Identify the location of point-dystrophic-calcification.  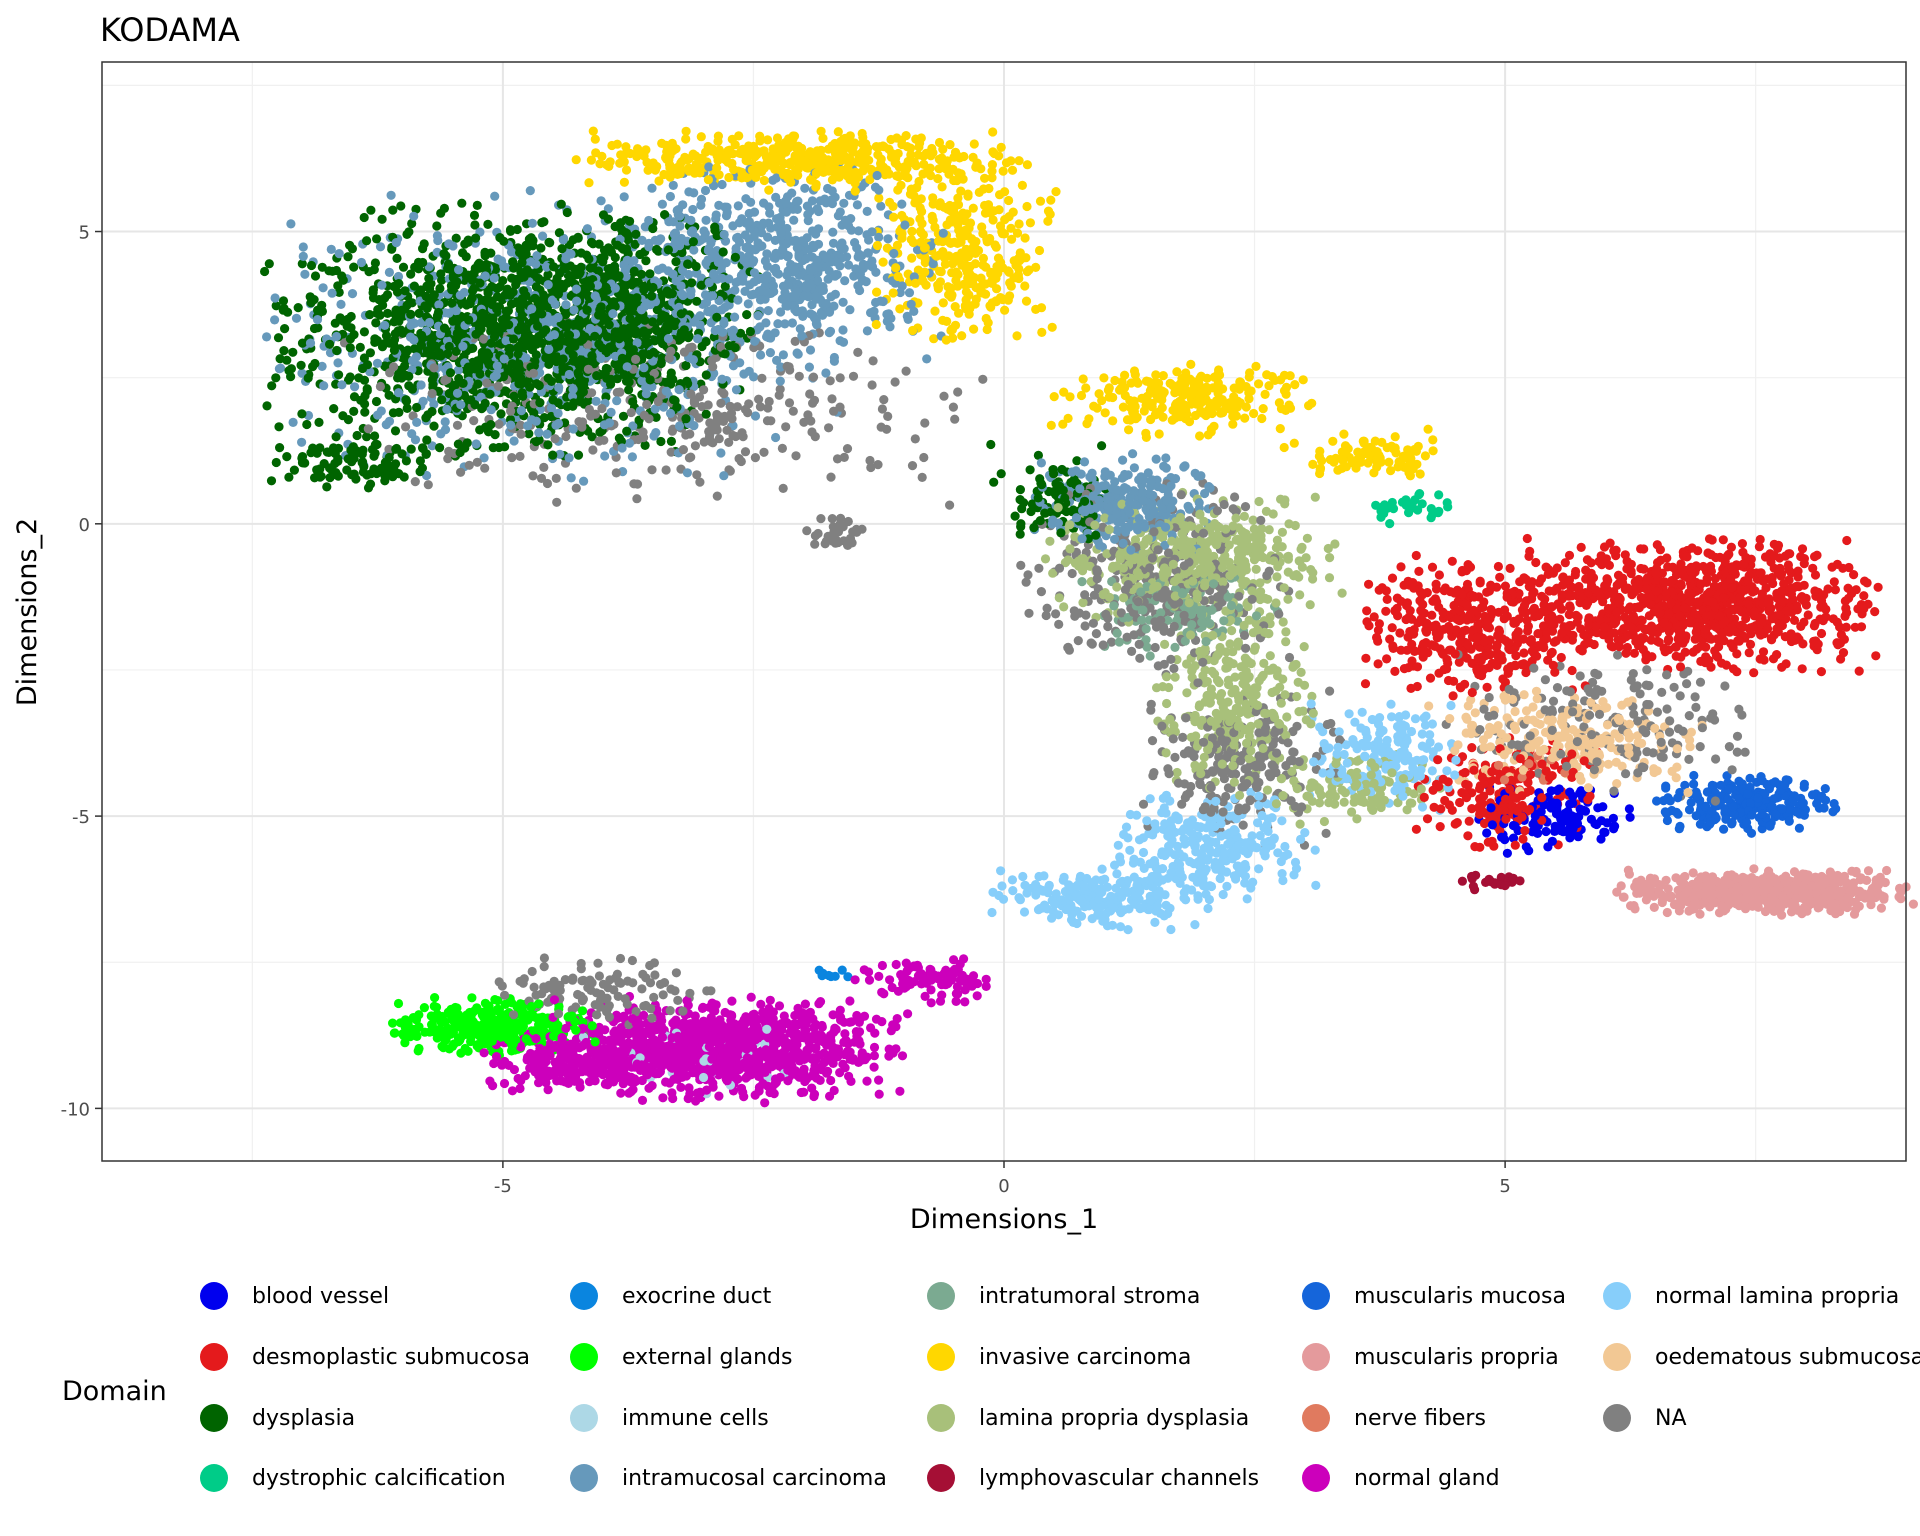
(1439, 495).